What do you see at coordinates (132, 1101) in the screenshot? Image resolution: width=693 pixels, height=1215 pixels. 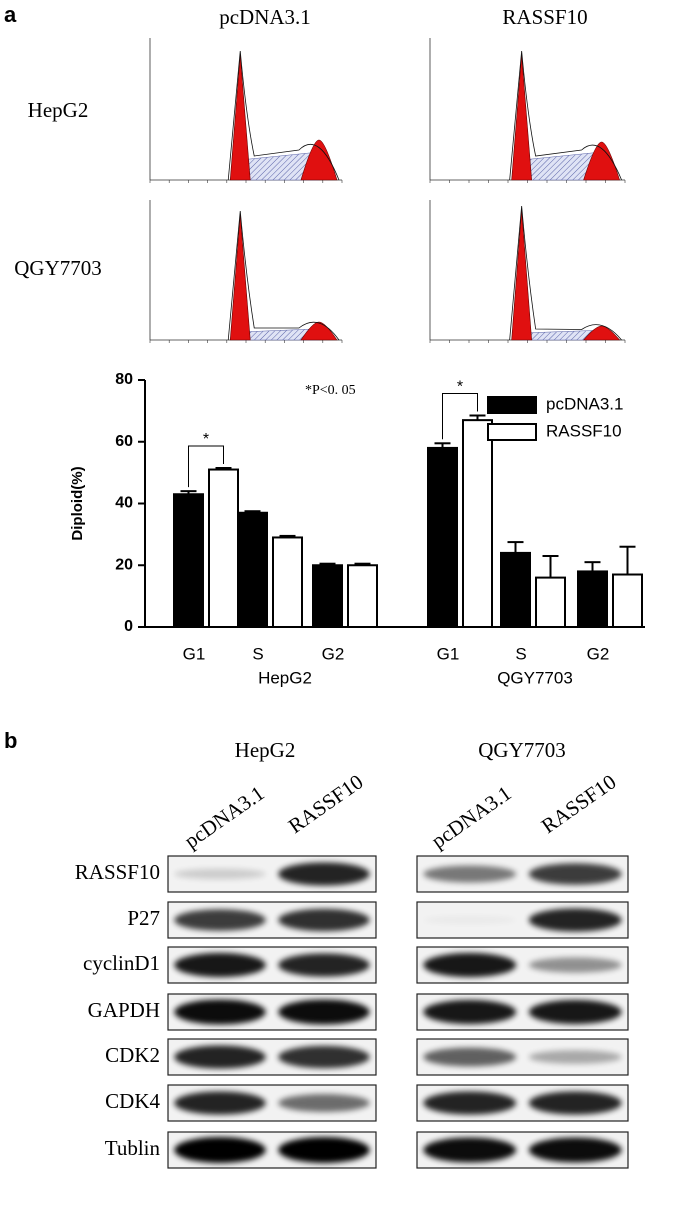 I see `protein-label: CDK4` at bounding box center [132, 1101].